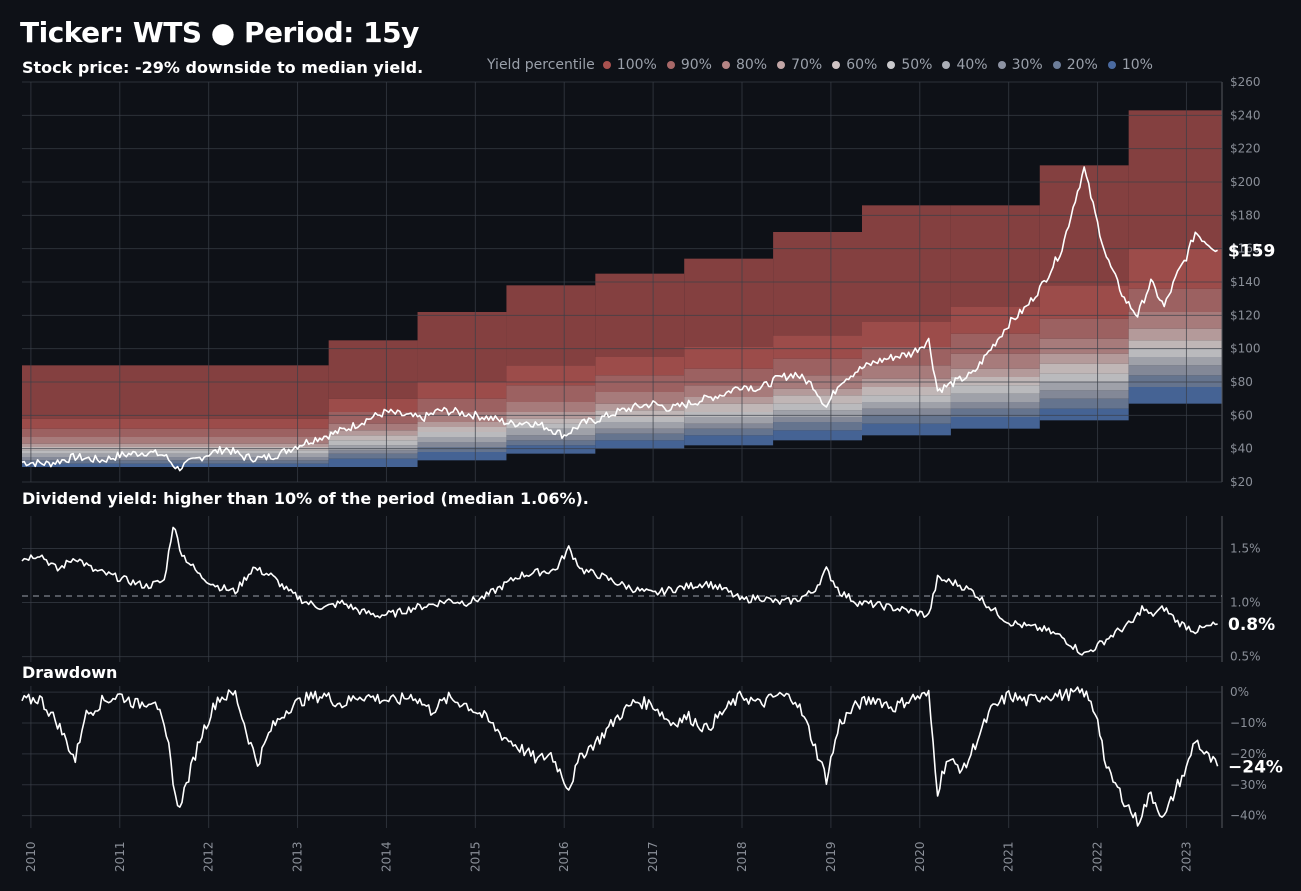 Image resolution: width=1301 pixels, height=891 pixels. Describe the element at coordinates (541, 65) in the screenshot. I see `legend-title: Yield percentile` at that location.